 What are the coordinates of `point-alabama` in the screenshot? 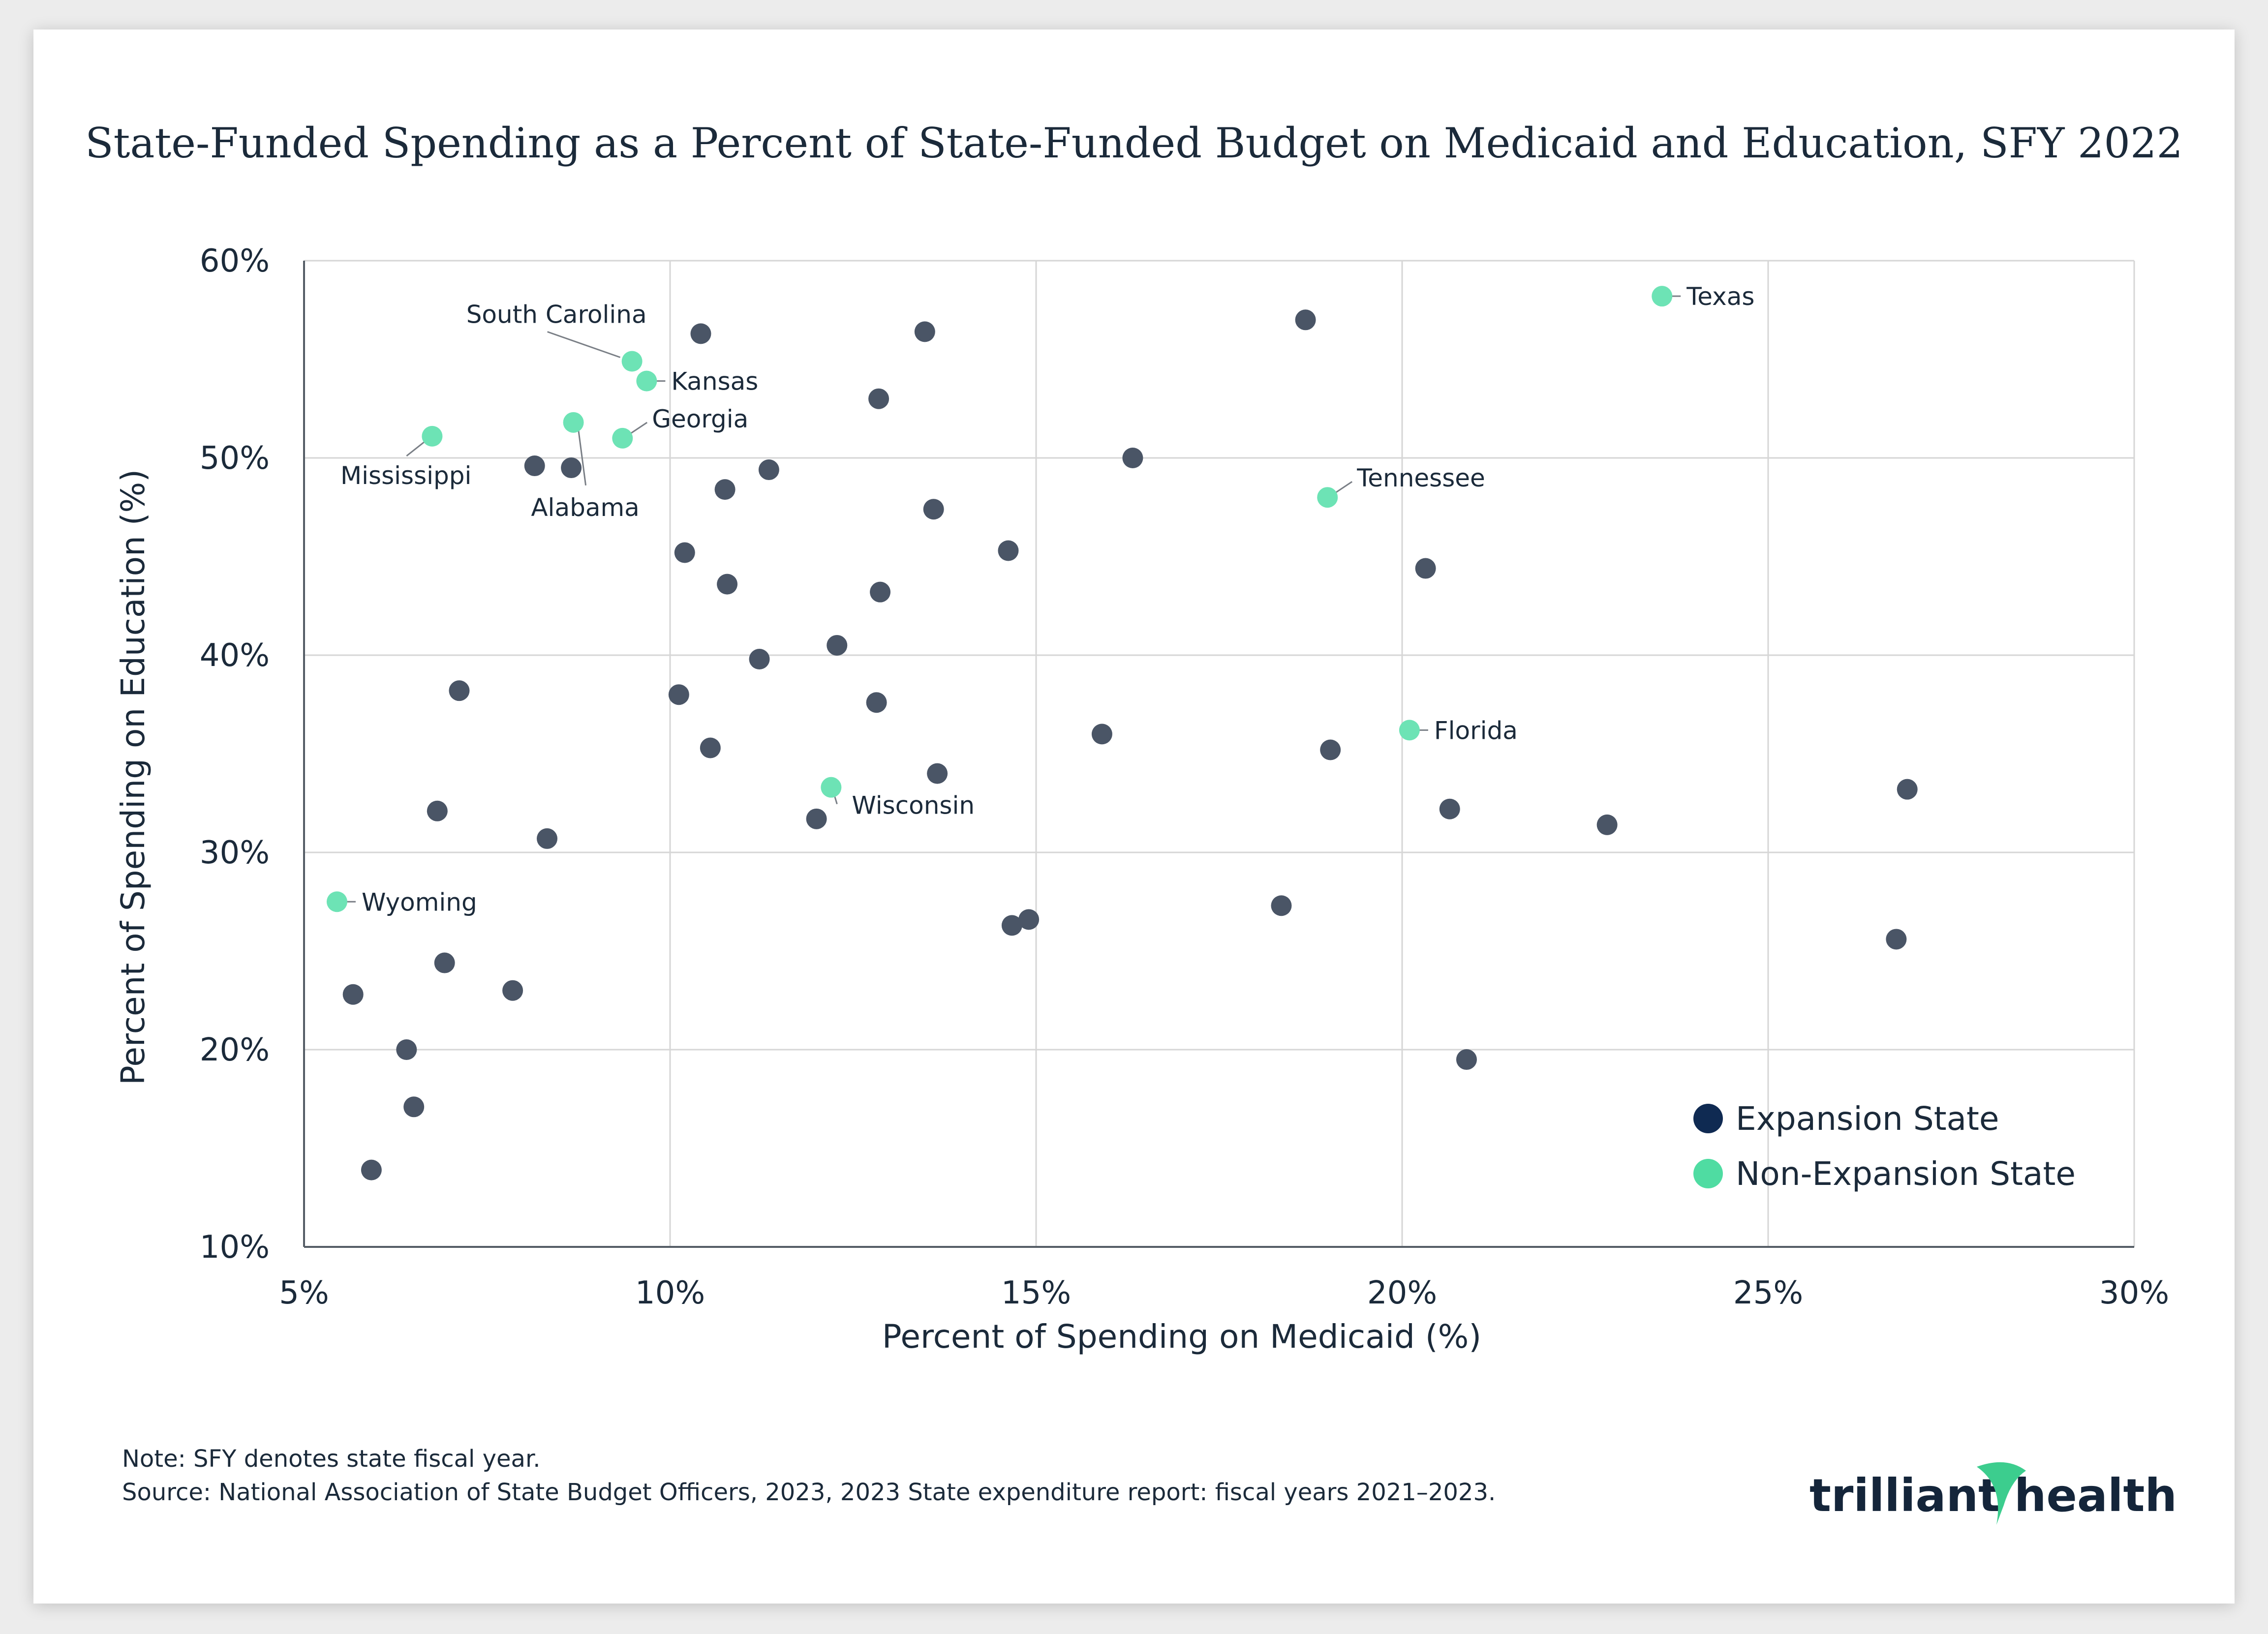 It's located at (573, 422).